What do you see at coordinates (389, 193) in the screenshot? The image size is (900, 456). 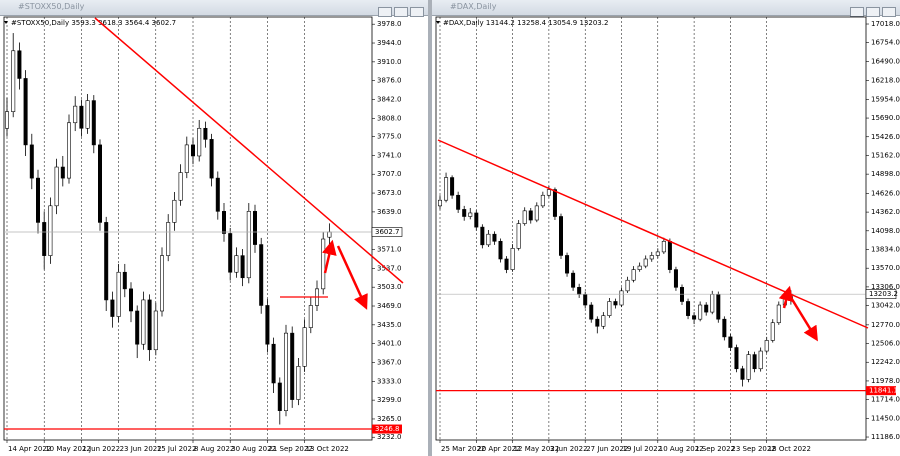 I see `y-tick-label: 3673.0` at bounding box center [389, 193].